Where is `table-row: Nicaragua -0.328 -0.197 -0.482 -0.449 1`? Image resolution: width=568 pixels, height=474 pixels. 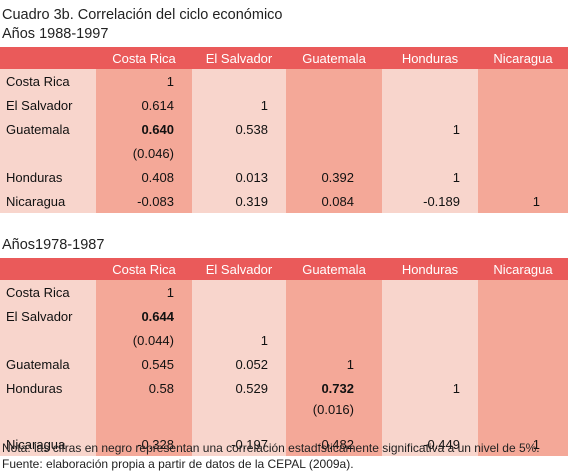
table-row: Nicaragua -0.328 -0.197 -0.482 -0.449 1 is located at coordinates (284, 444).